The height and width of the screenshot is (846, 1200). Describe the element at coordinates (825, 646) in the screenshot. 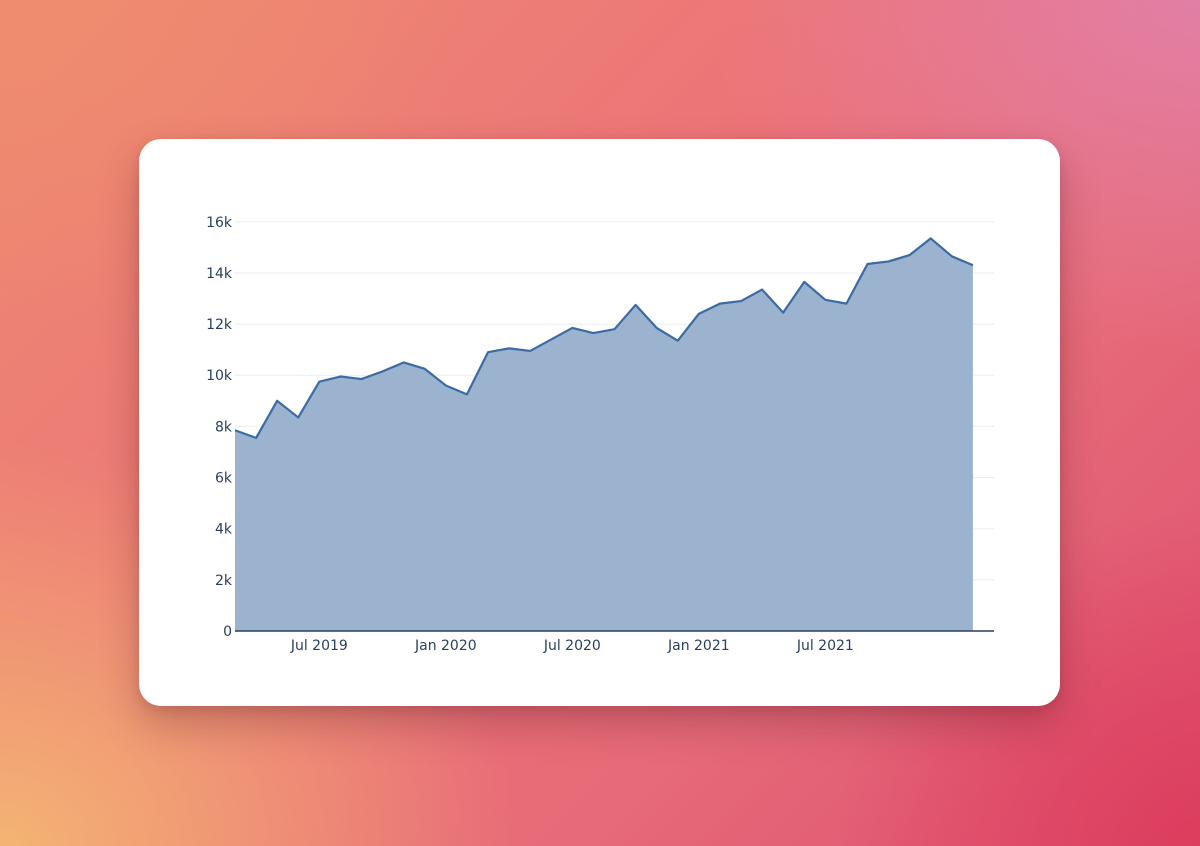

I see `x-tick-label: Jul 2021` at that location.